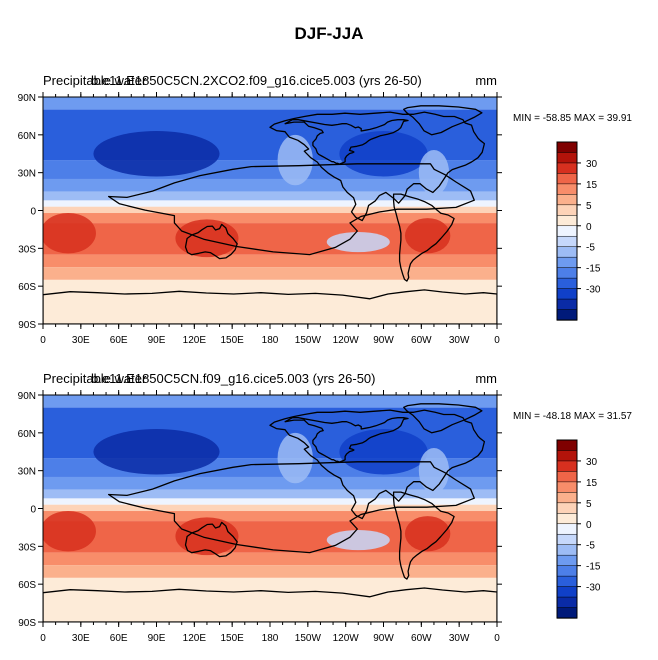 This screenshot has height=660, width=658. I want to click on colorbar-label: 5, so click(589, 504).